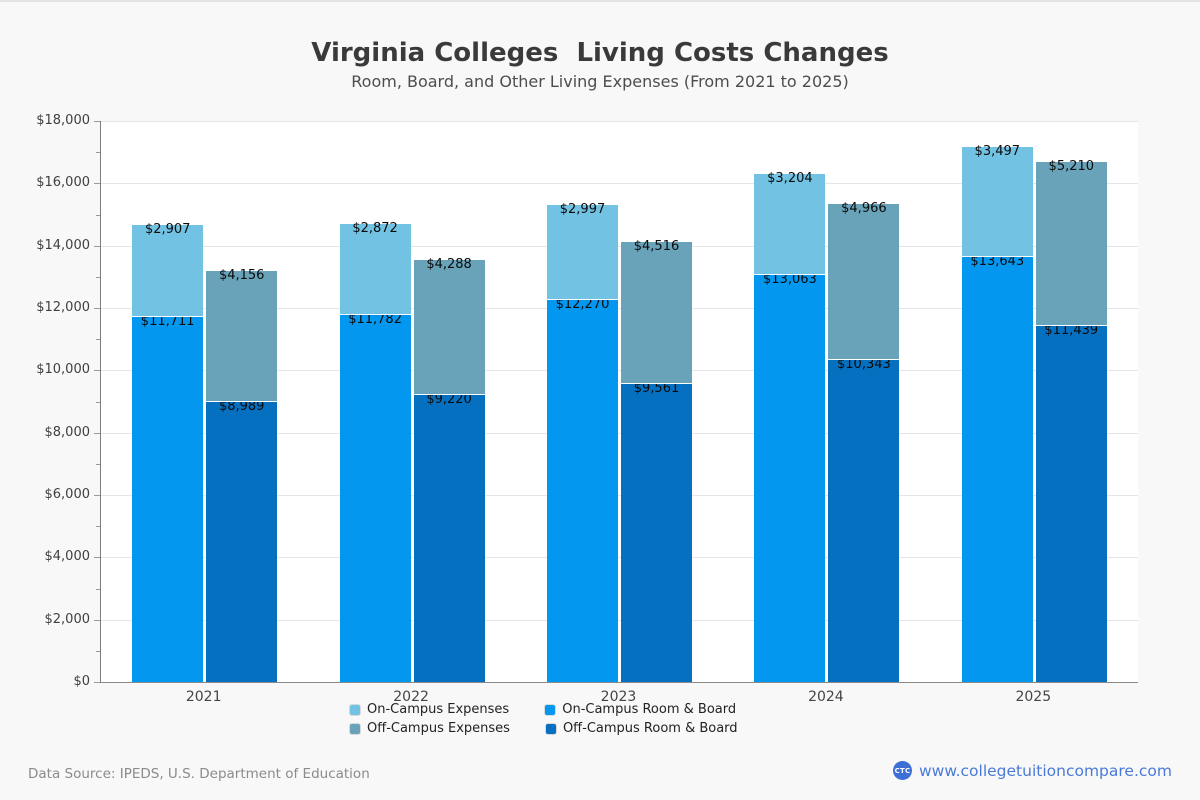  What do you see at coordinates (656, 312) in the screenshot?
I see `bar-segment-off-campus-expenses-2023: $4,516` at bounding box center [656, 312].